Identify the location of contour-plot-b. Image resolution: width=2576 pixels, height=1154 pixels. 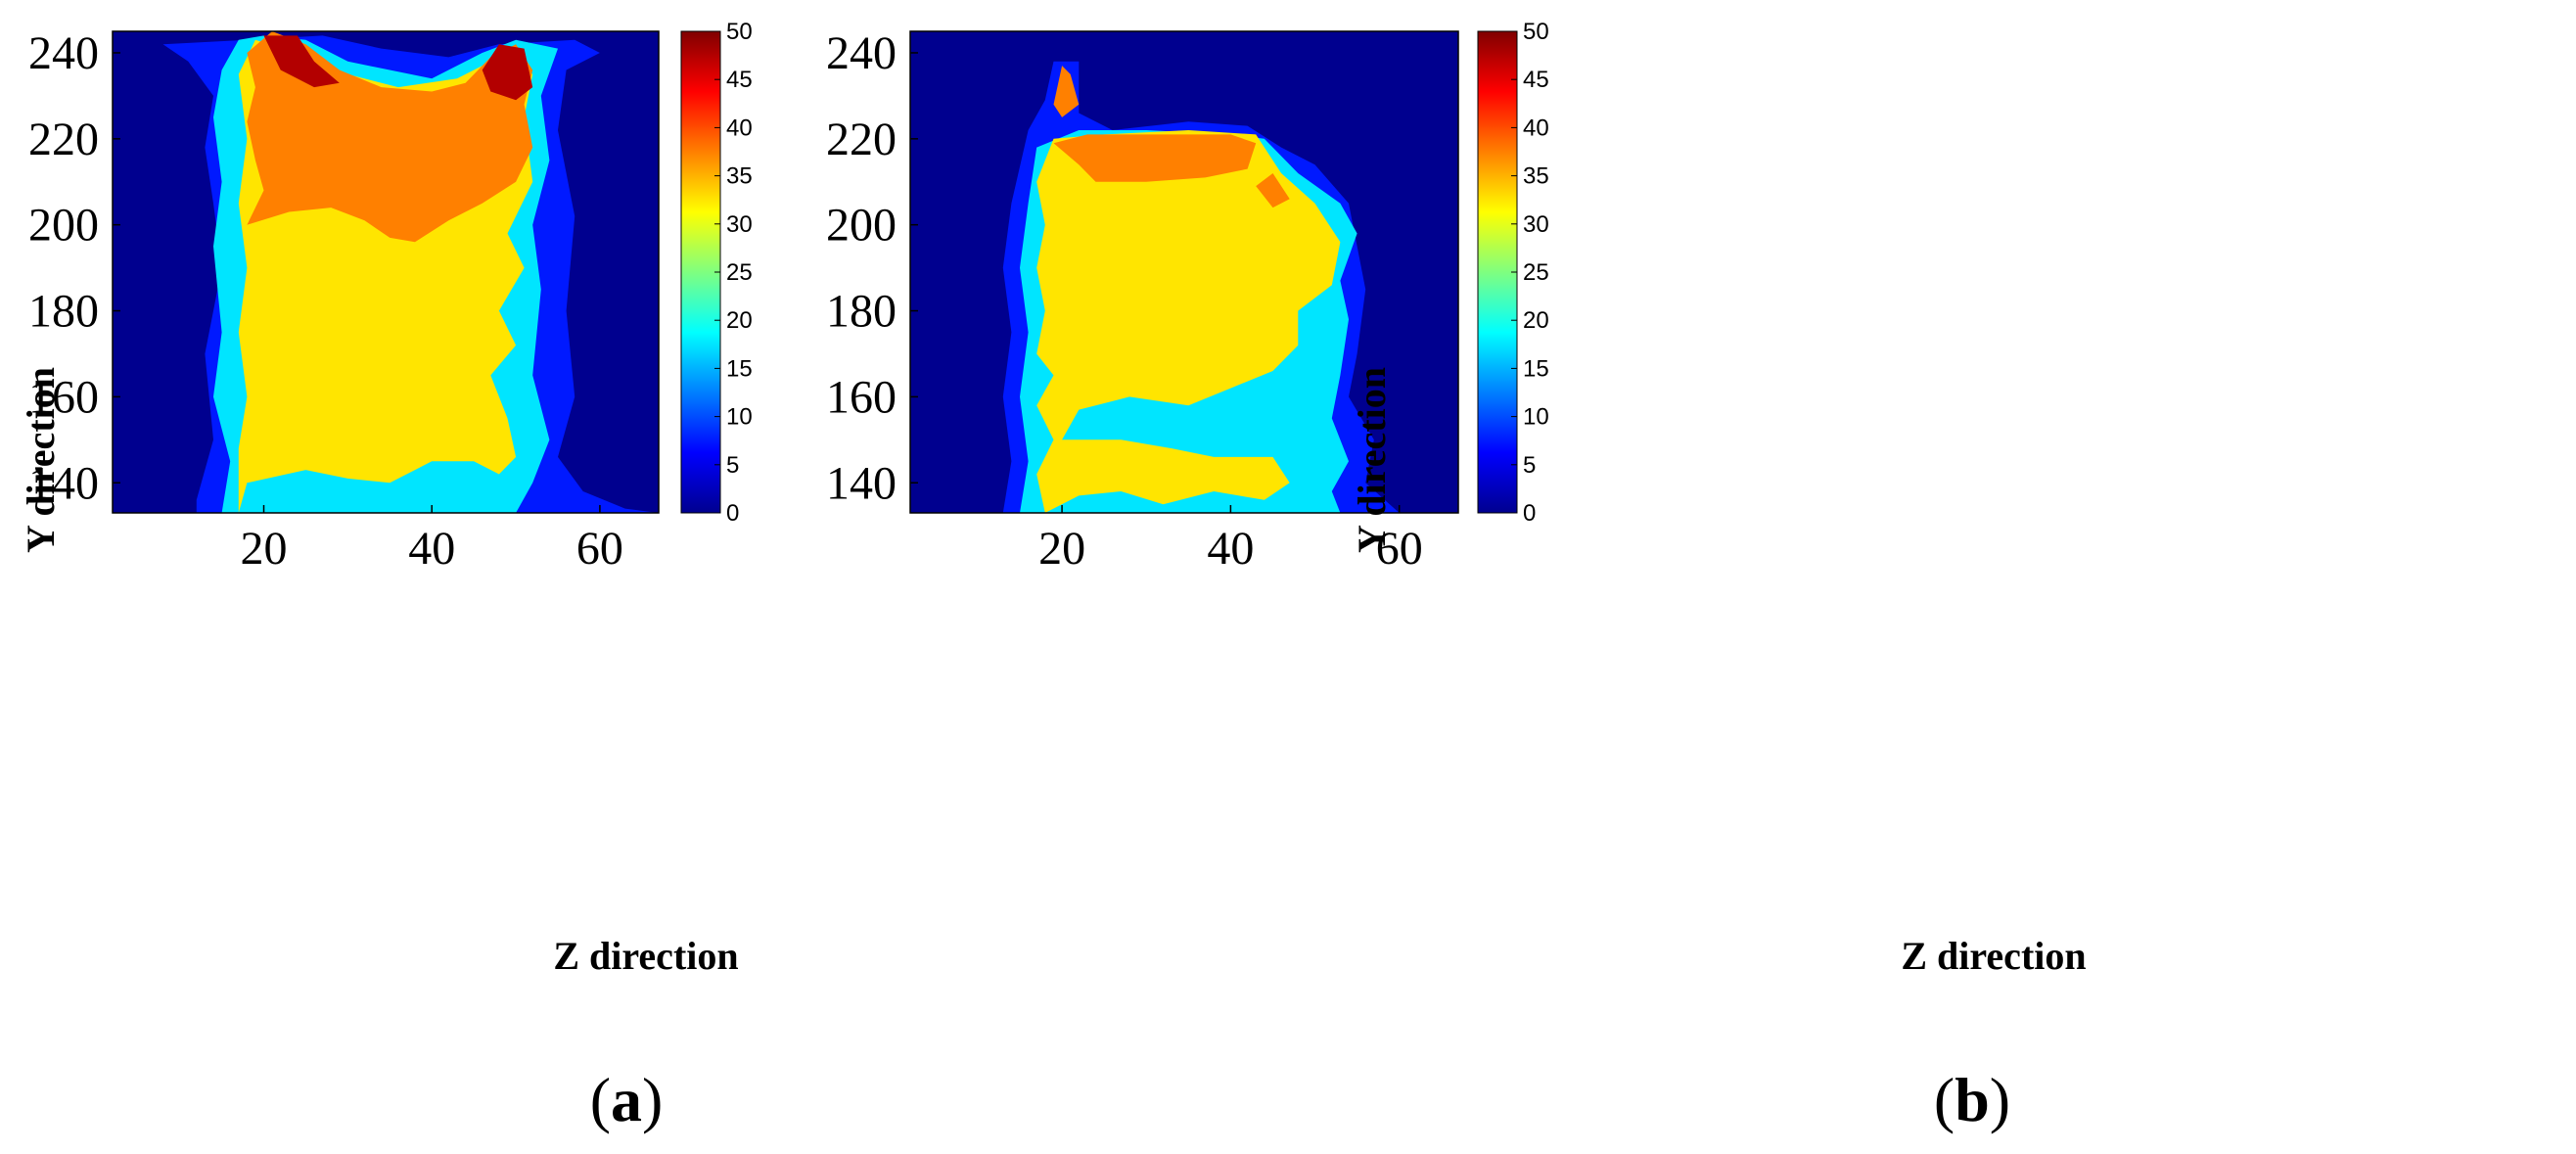
(1184, 272).